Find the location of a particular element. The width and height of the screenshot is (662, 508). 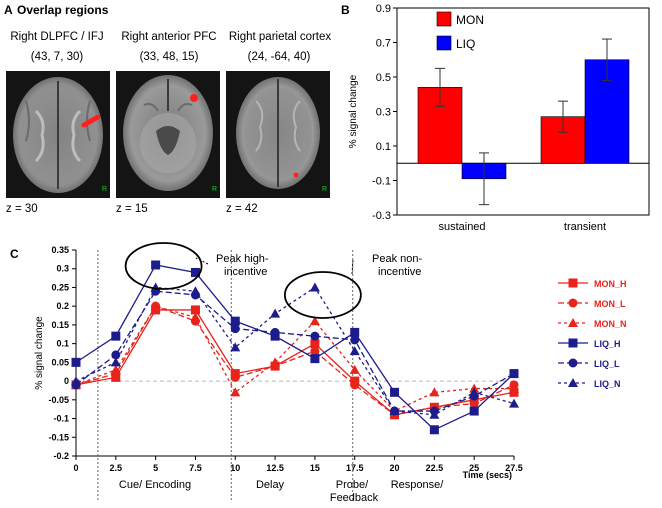

x-tick-label: 17.5 is located at coordinates (355, 468).